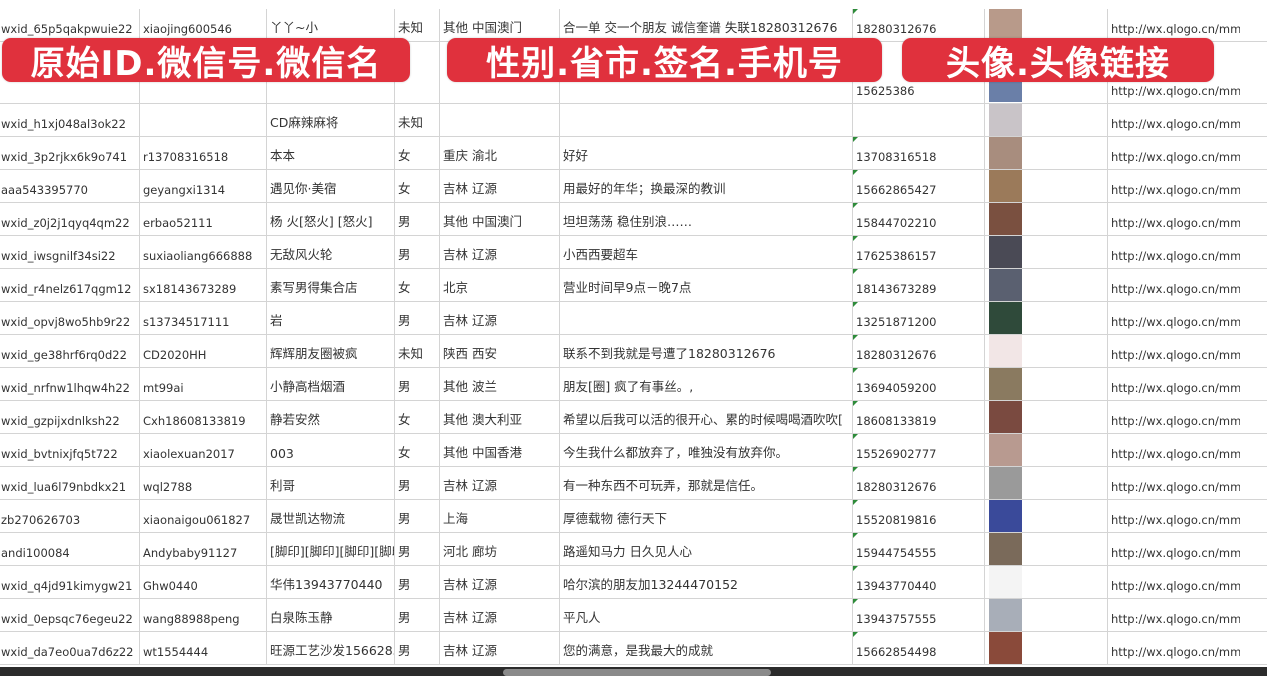 The image size is (1267, 676). Describe the element at coordinates (417, 72) in the screenshot. I see `cell-gender` at that location.